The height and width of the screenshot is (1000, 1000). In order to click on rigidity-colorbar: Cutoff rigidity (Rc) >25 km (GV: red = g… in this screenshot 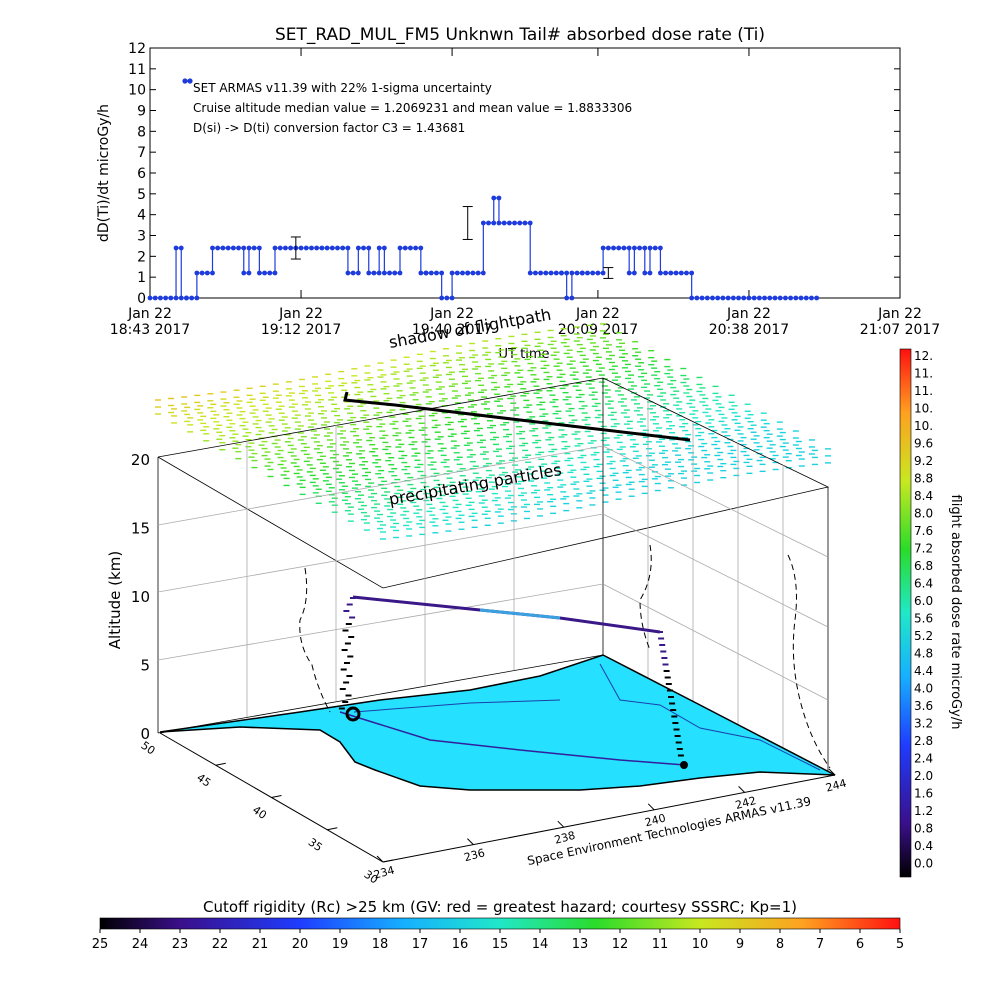, I will do `click(498, 925)`.